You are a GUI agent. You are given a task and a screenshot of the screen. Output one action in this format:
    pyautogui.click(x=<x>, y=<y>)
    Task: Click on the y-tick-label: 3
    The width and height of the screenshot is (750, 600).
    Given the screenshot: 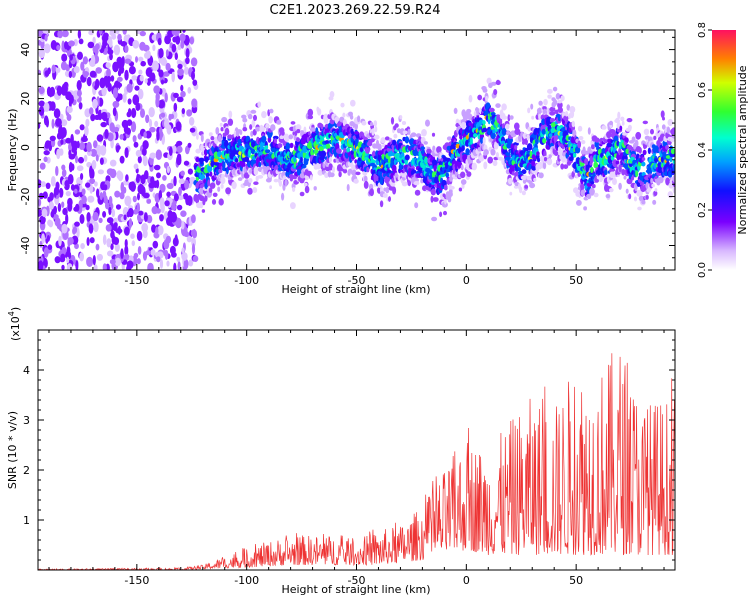 What is the action you would take?
    pyautogui.click(x=26, y=420)
    